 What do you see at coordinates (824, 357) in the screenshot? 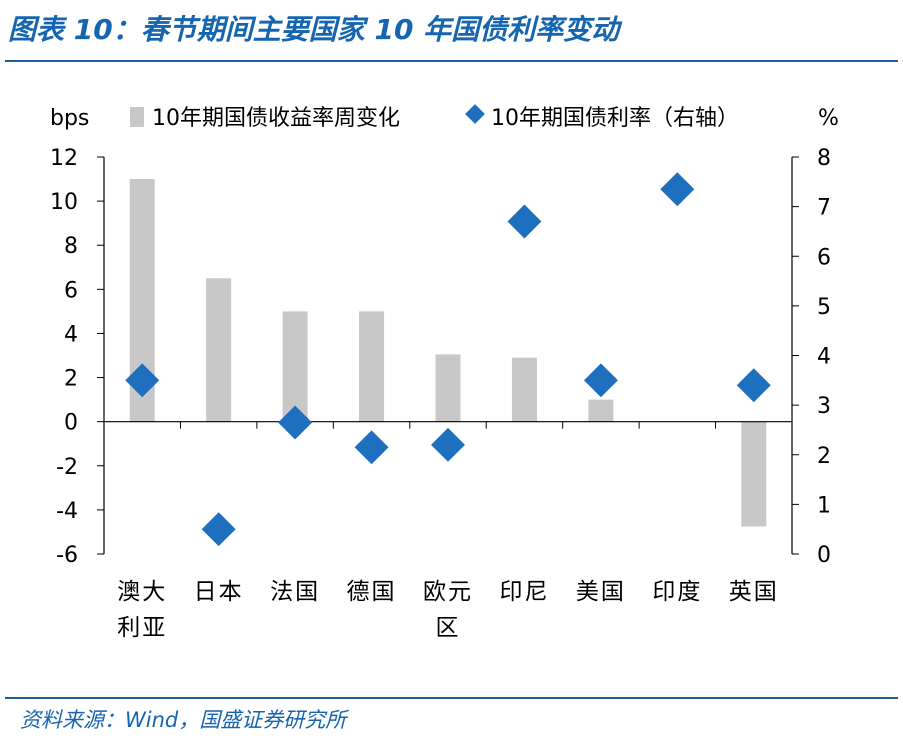
I see `right-tick-label: 4` at bounding box center [824, 357].